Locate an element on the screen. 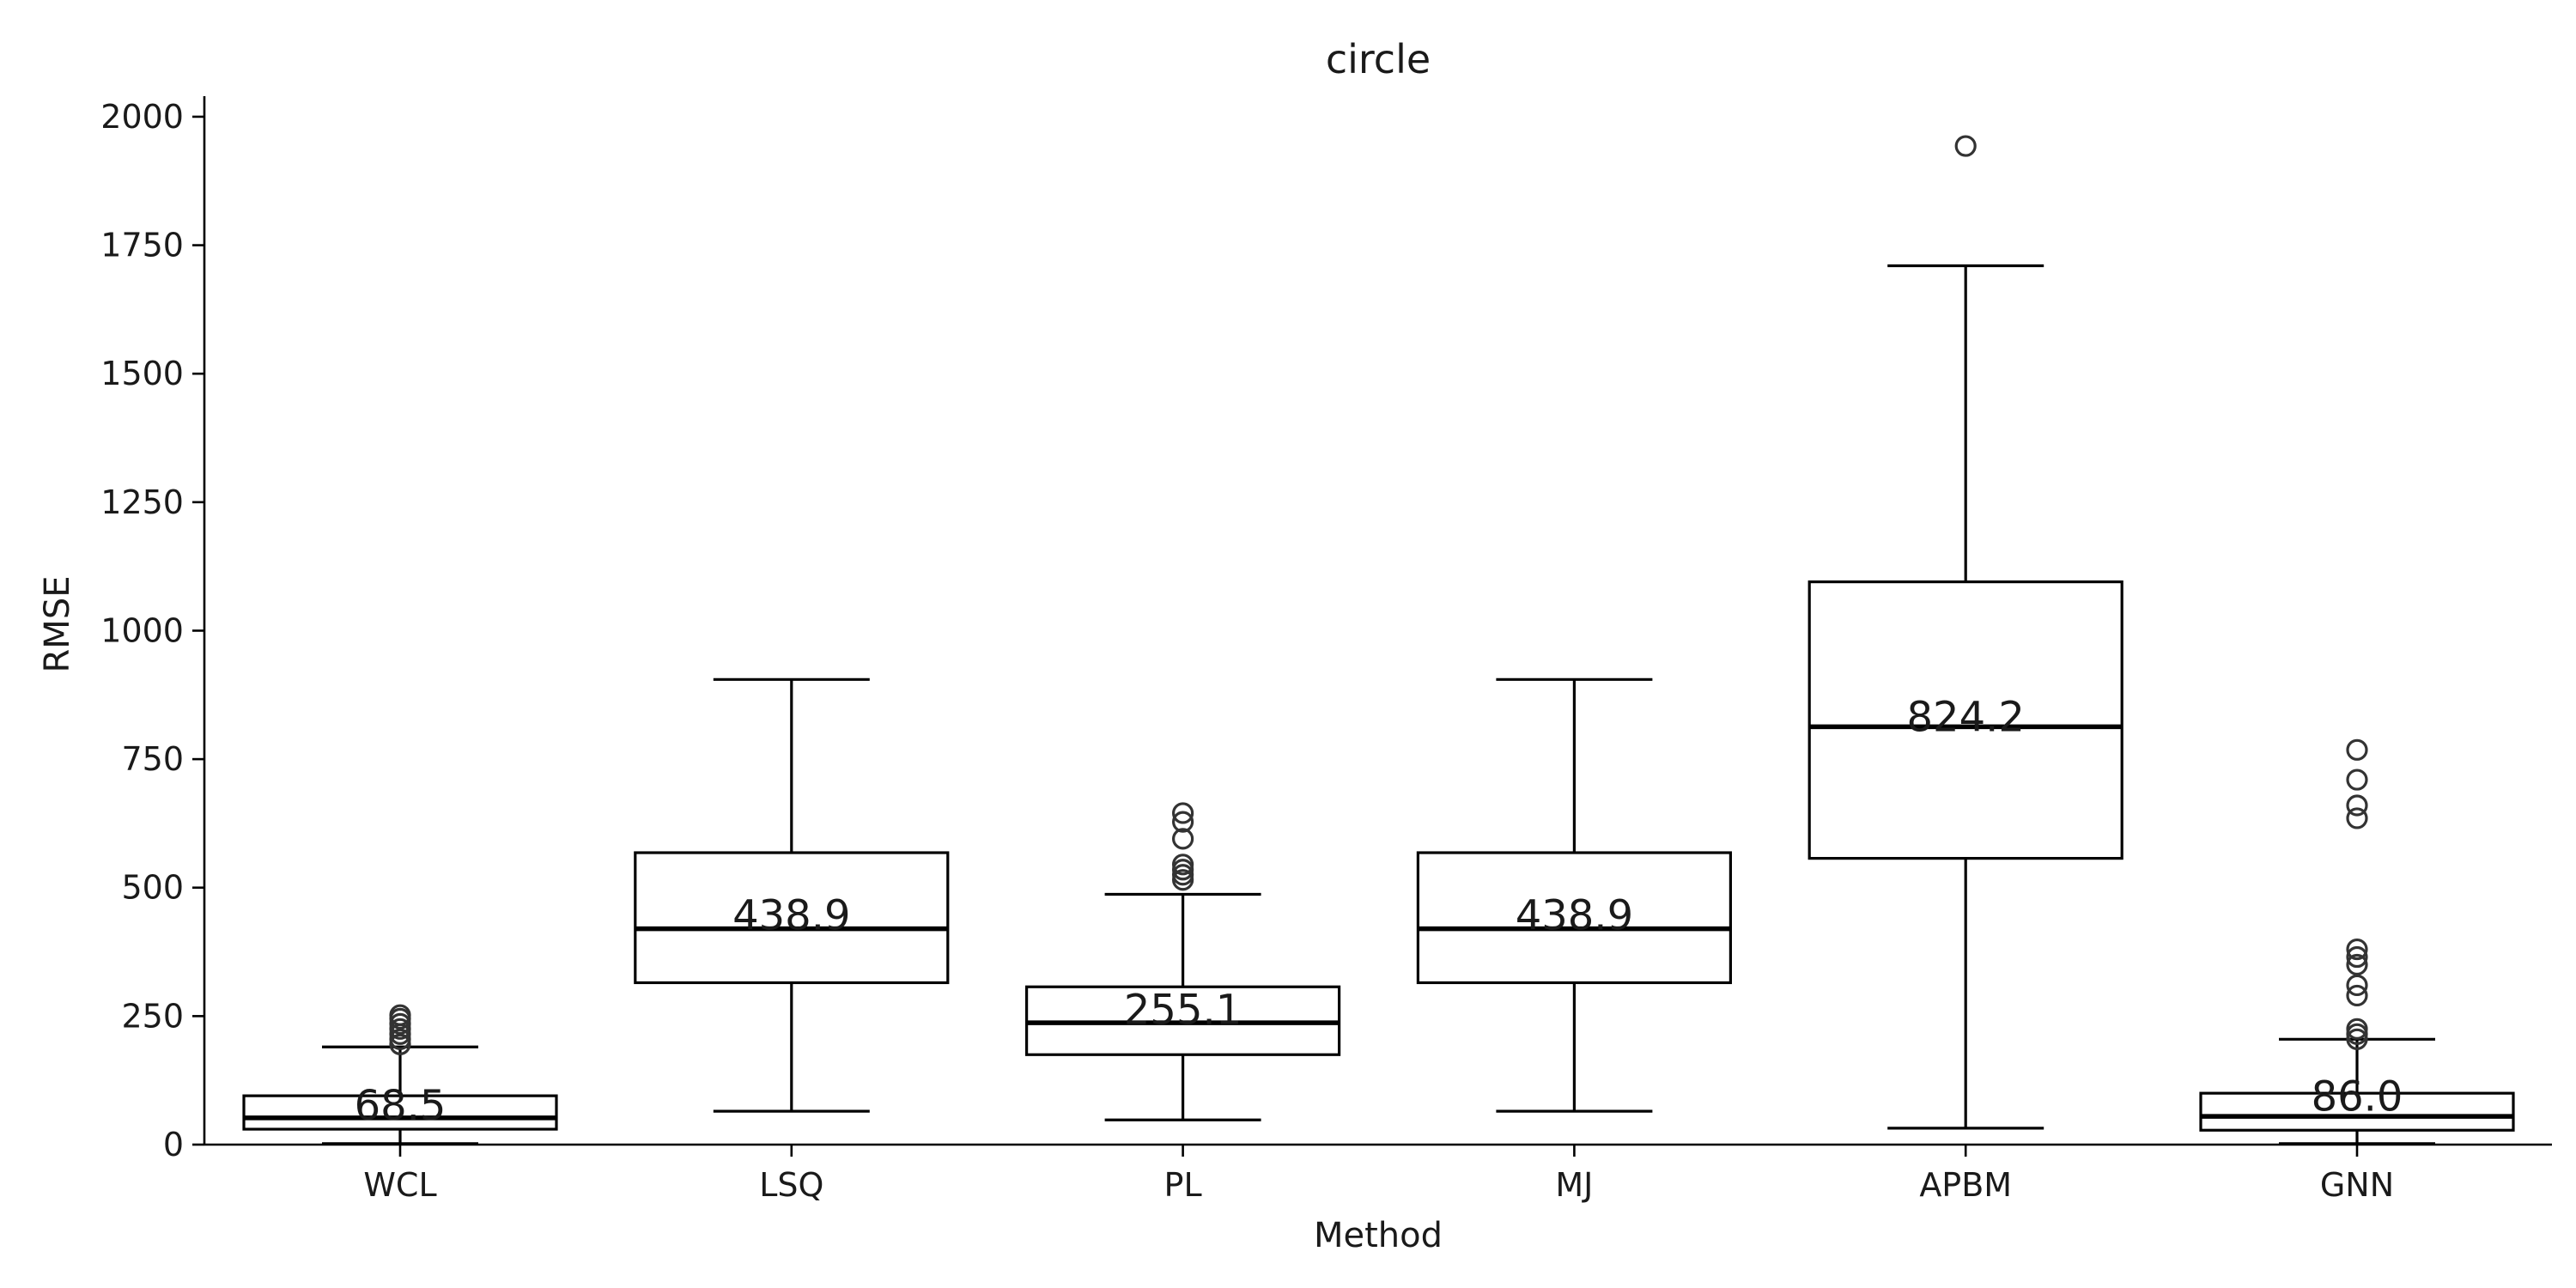 The width and height of the screenshot is (2576, 1288). x-tick-label: PL is located at coordinates (1183, 1185).